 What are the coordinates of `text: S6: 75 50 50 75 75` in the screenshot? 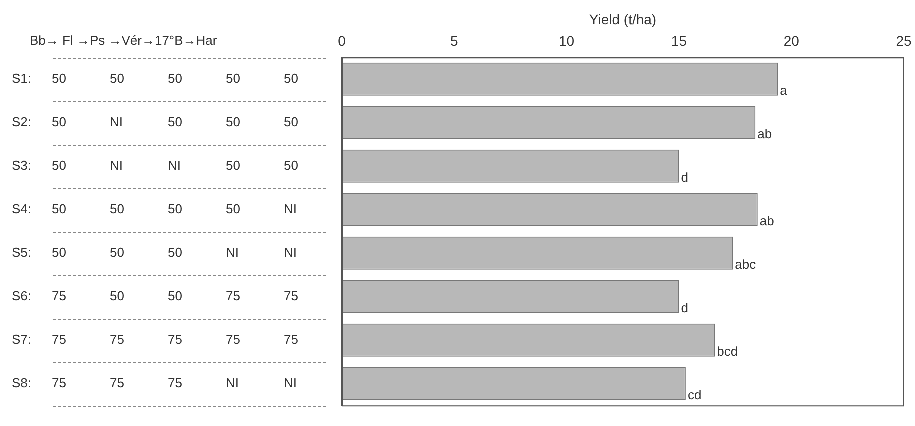 It's located at (155, 296).